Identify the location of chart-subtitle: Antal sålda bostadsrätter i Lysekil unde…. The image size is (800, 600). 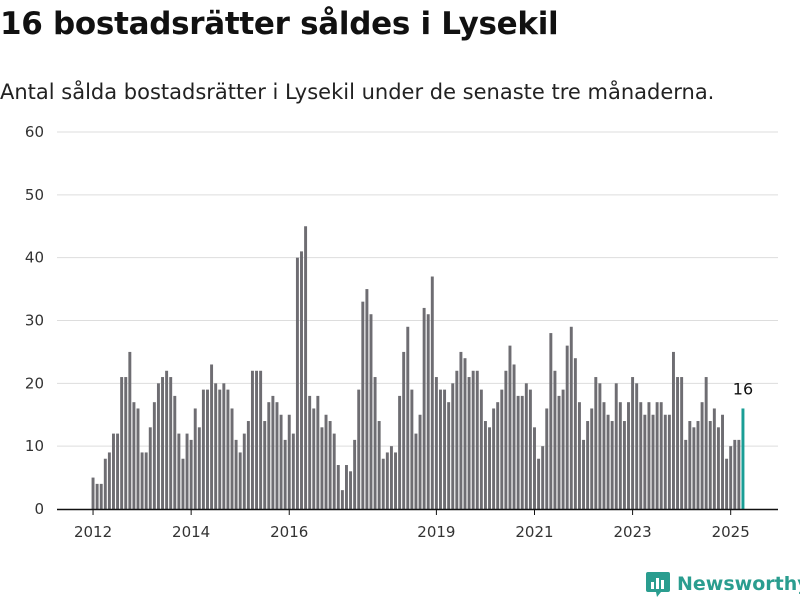
(357, 92).